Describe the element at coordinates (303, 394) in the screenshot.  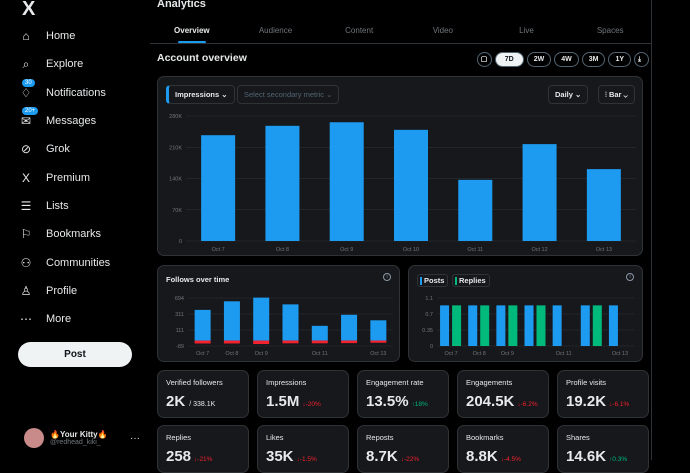
I see `stat-card: Impressions 1.5M ↓-20%` at that location.